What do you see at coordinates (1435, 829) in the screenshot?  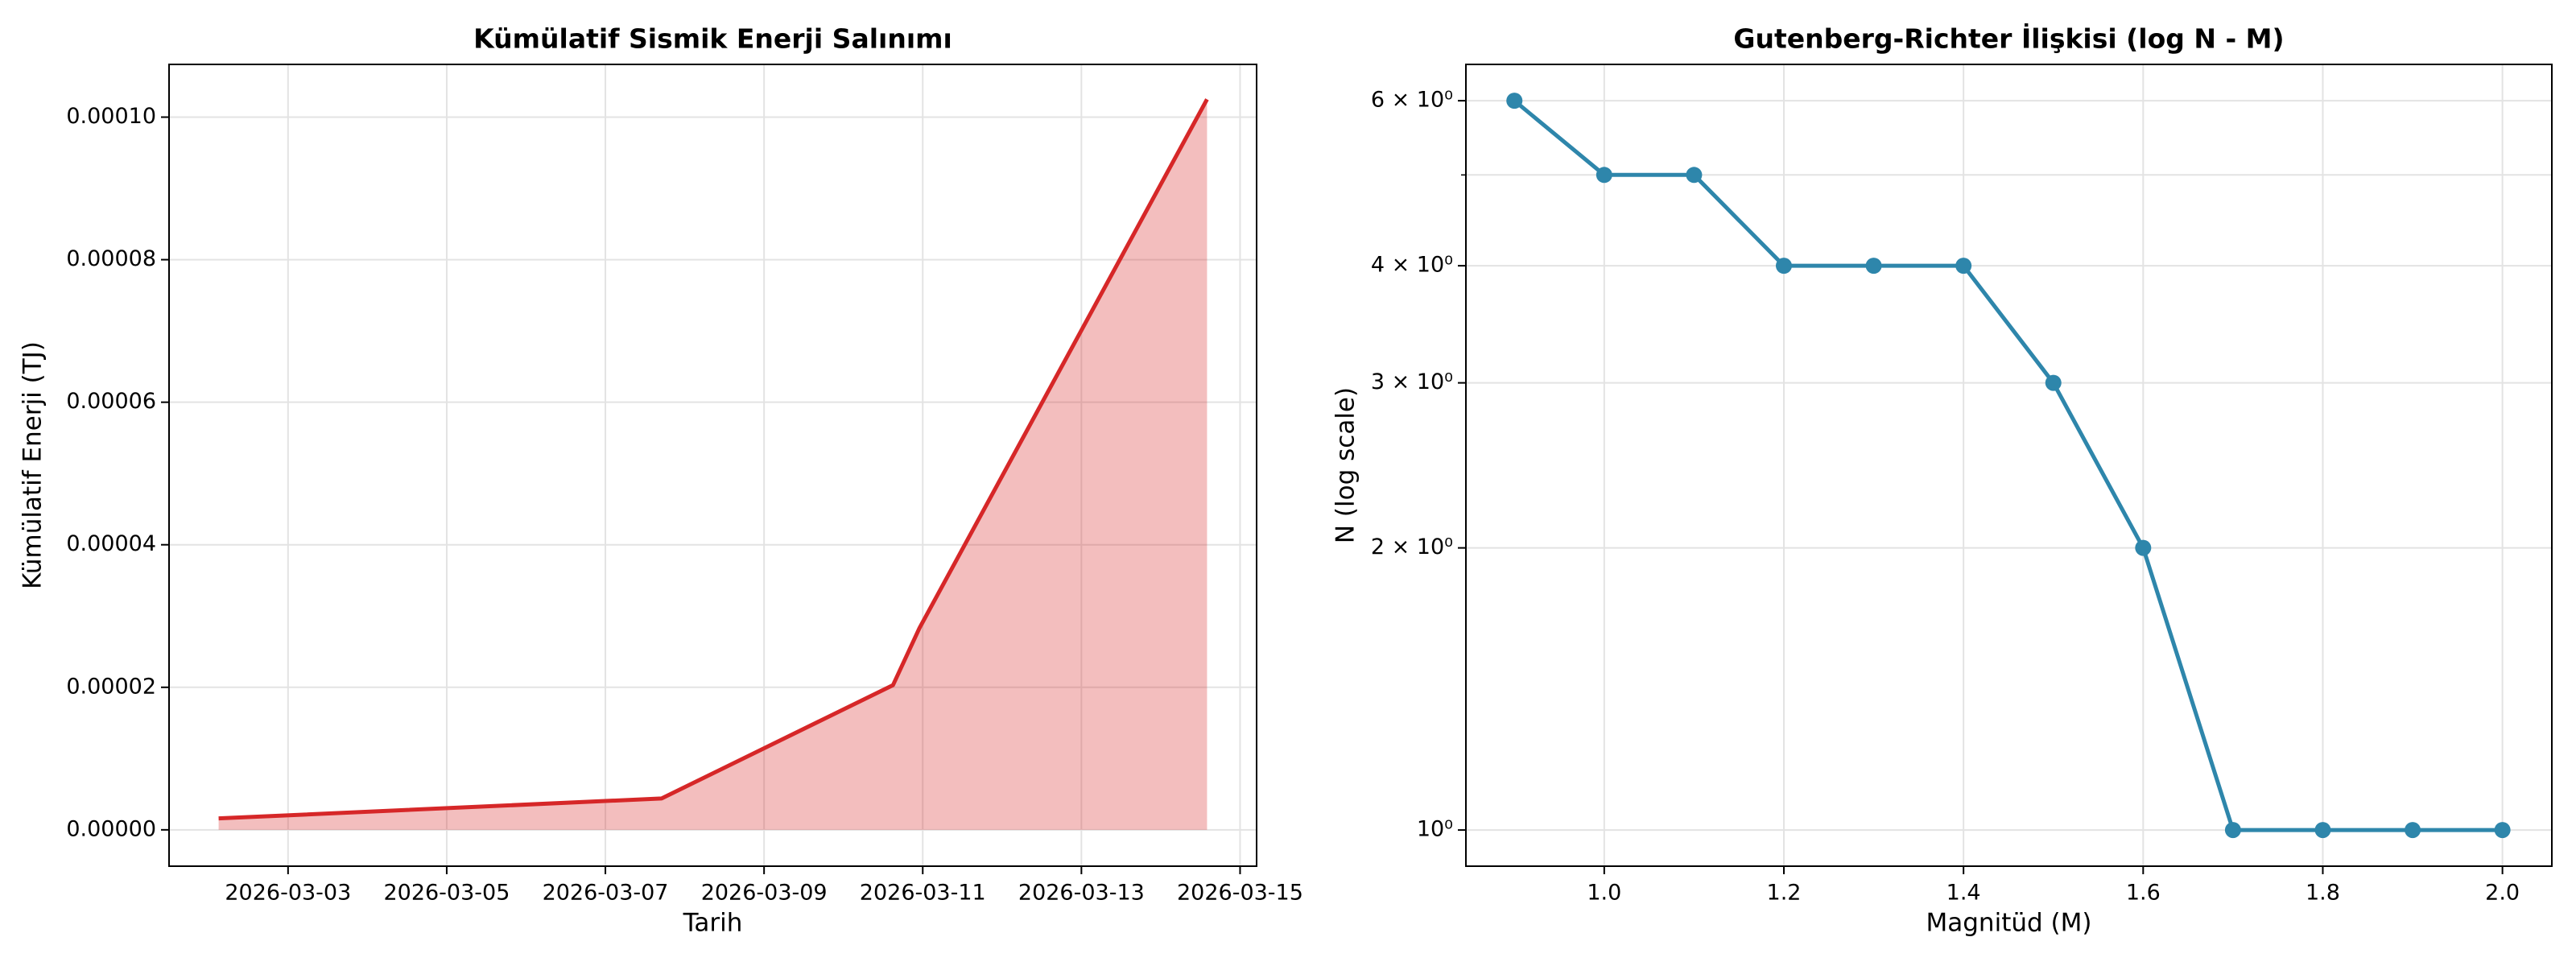 I see `y-tick-label: 10⁰` at bounding box center [1435, 829].